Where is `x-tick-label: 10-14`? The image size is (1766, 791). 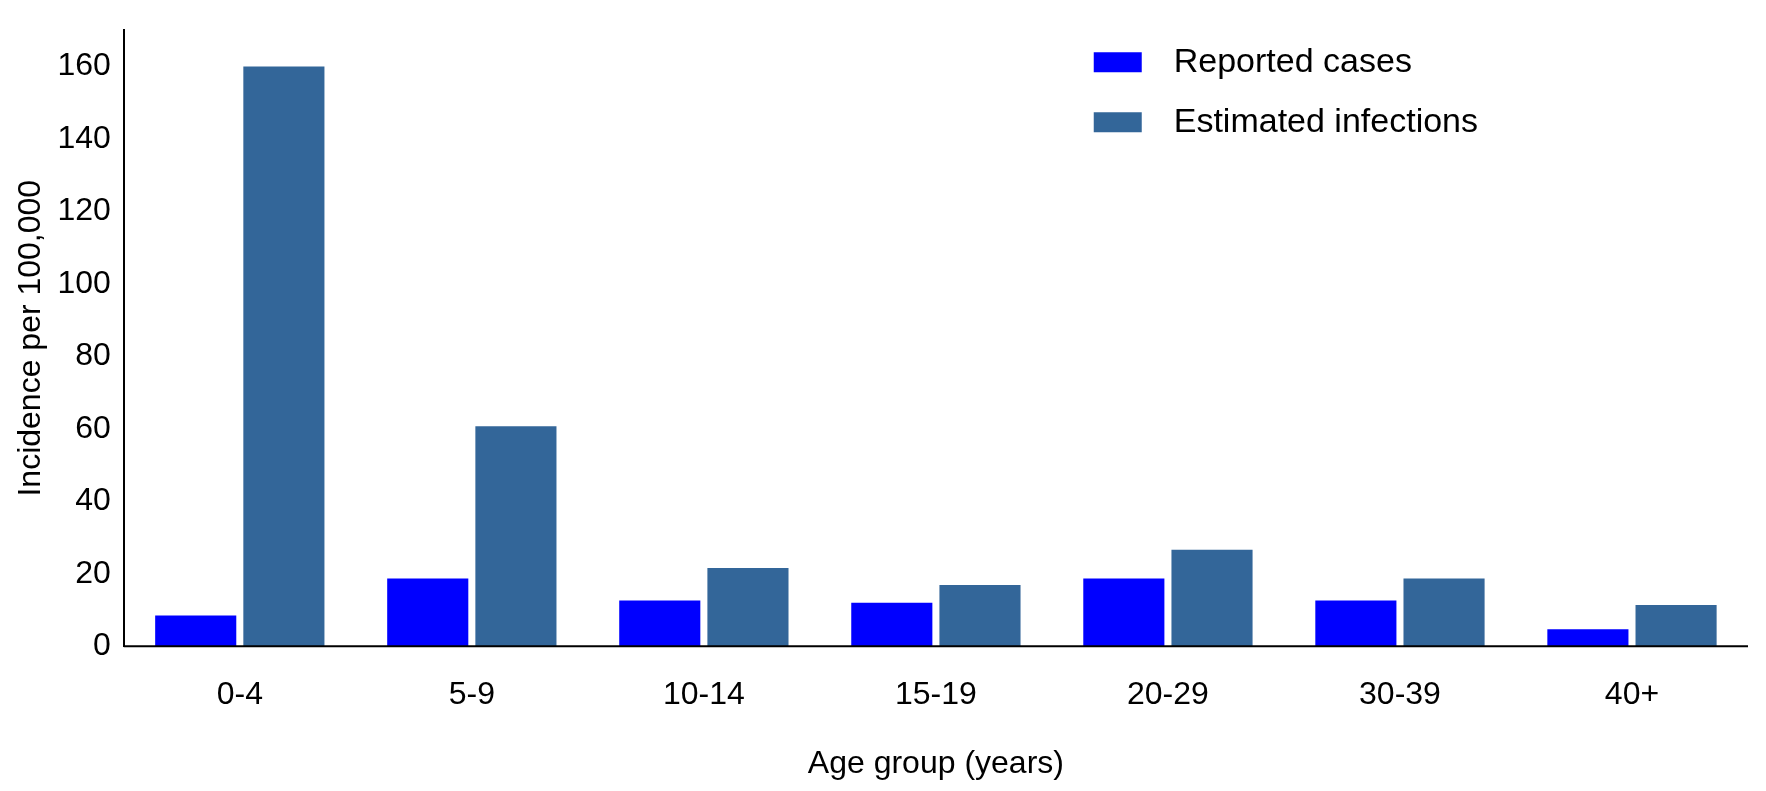
x-tick-label: 10-14 is located at coordinates (703, 693).